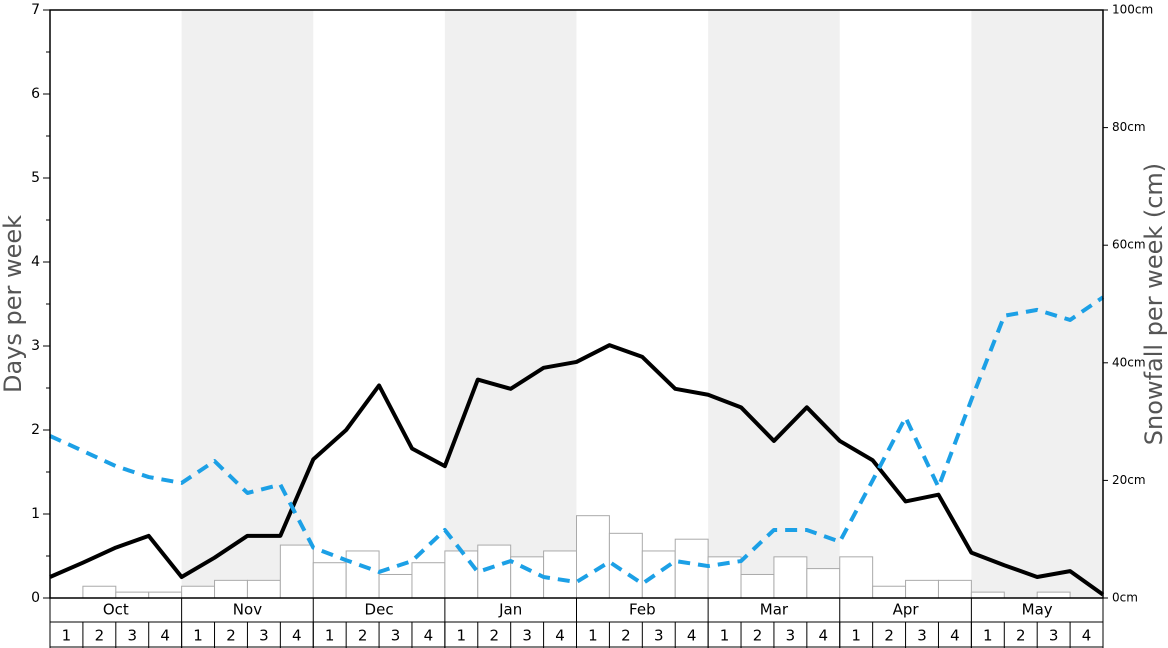 This screenshot has height=648, width=1168. What do you see at coordinates (906, 610) in the screenshot?
I see `month-label: Apr` at bounding box center [906, 610].